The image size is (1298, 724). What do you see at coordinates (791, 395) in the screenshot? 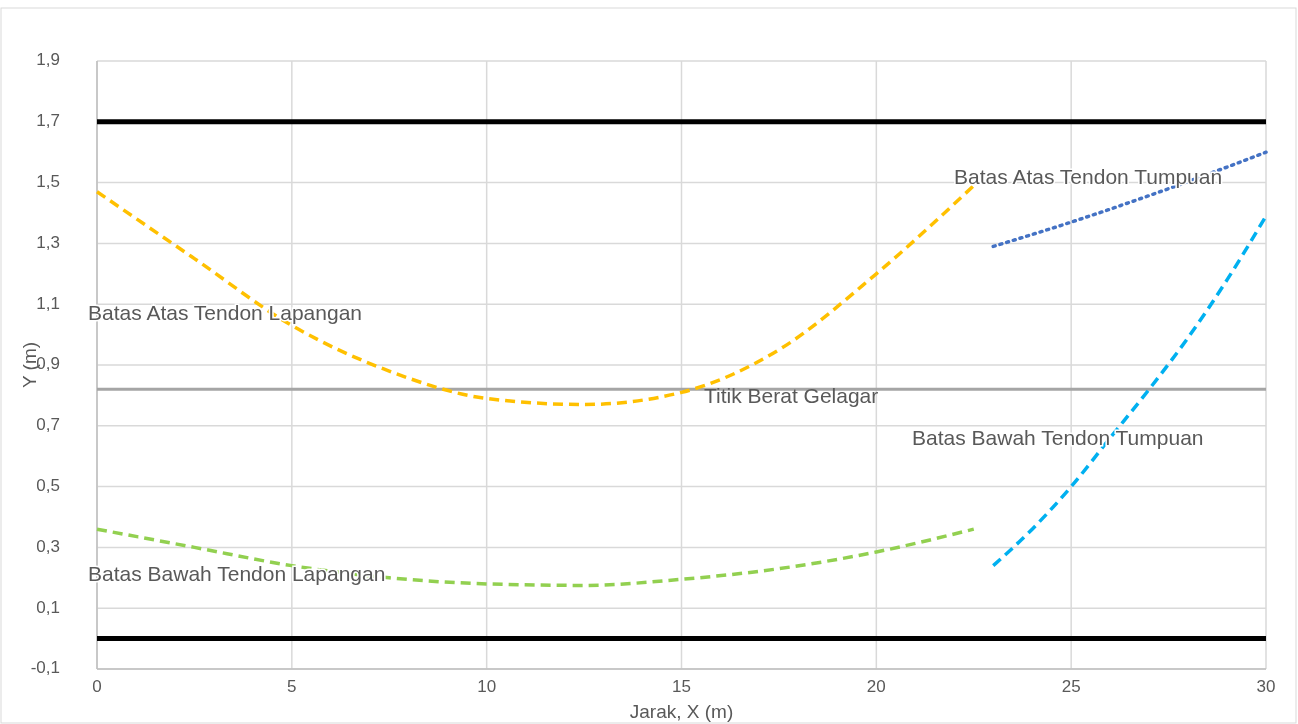
I see `ref-line-label: Titik Berat Gelagar` at bounding box center [791, 395].